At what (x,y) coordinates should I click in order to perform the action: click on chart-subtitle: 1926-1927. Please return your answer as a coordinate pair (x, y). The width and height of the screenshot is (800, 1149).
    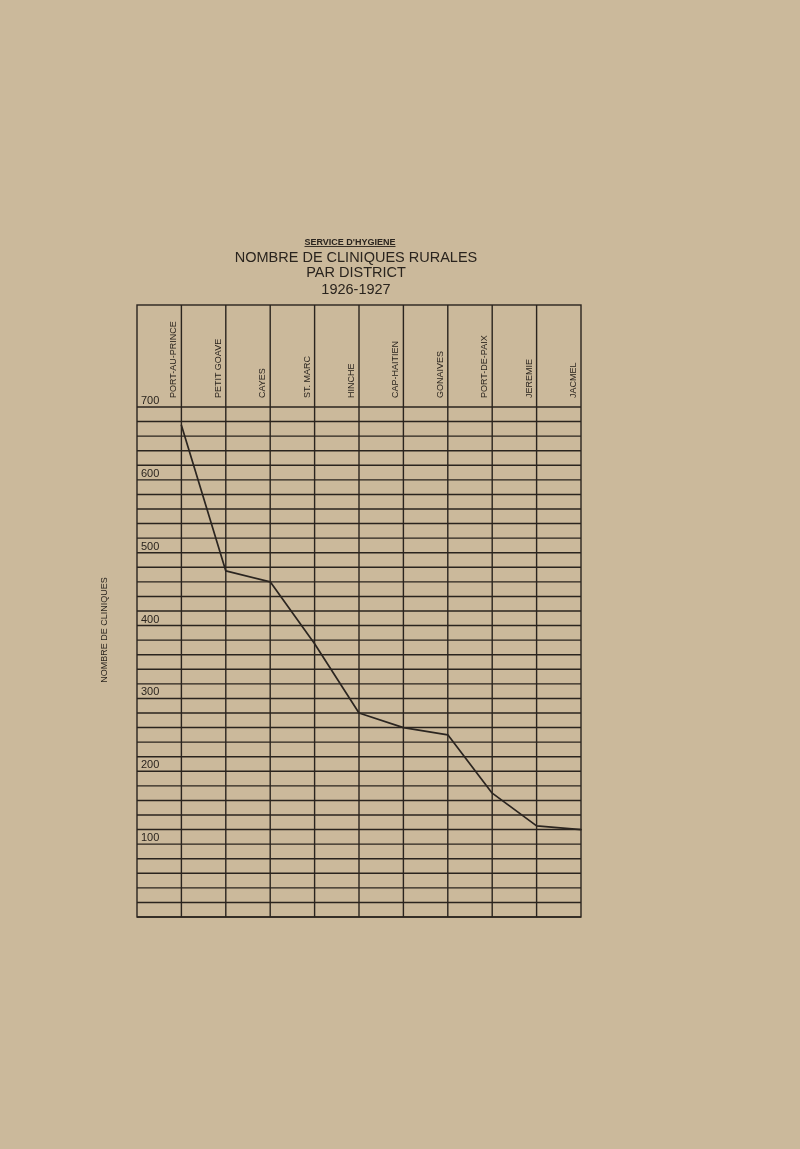
    Looking at the image, I should click on (356, 289).